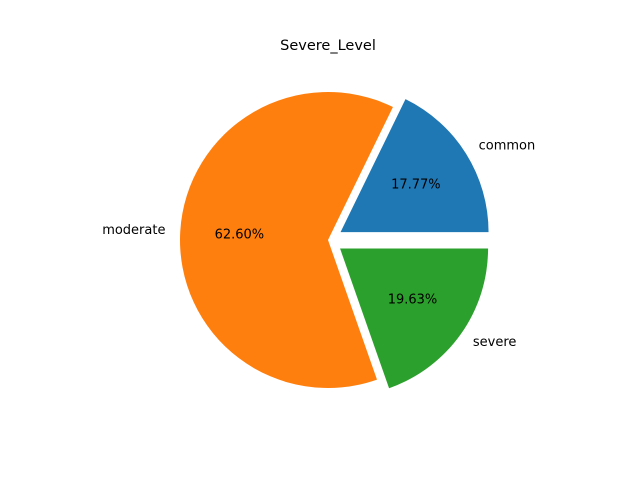 The image size is (640, 480). Describe the element at coordinates (507, 145) in the screenshot. I see `slice-label-common: common` at that location.